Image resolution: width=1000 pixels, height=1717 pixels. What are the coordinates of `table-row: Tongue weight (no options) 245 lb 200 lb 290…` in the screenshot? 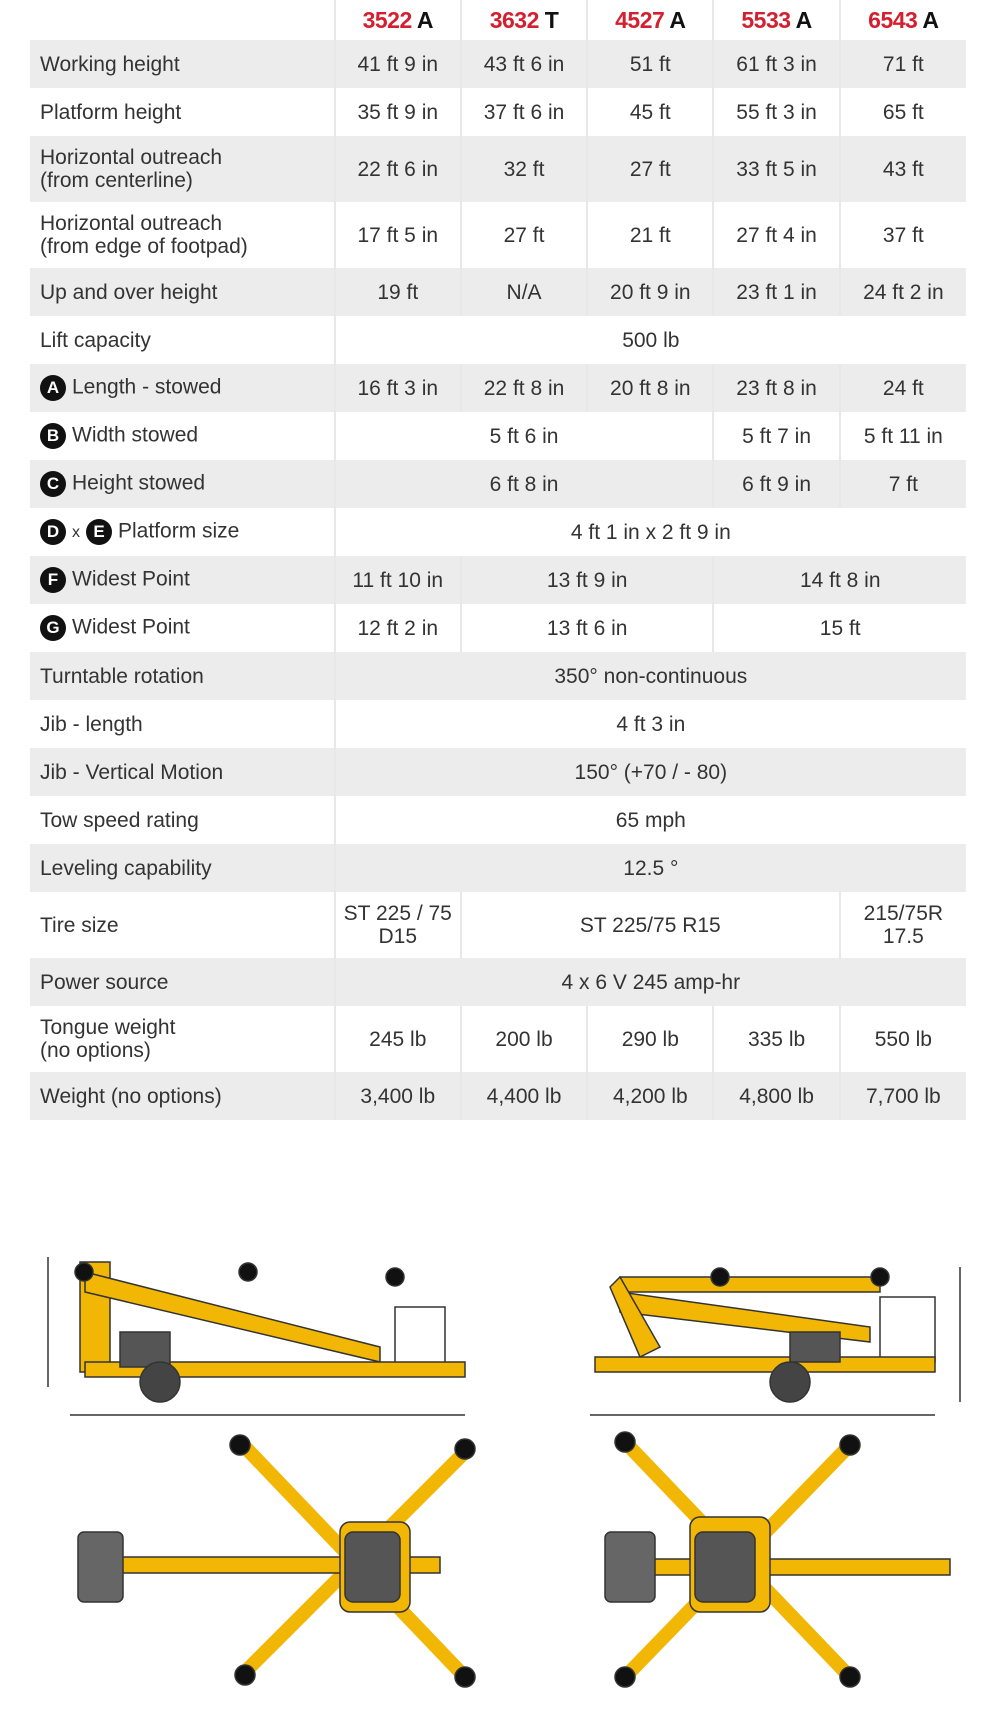 It's located at (498, 1039).